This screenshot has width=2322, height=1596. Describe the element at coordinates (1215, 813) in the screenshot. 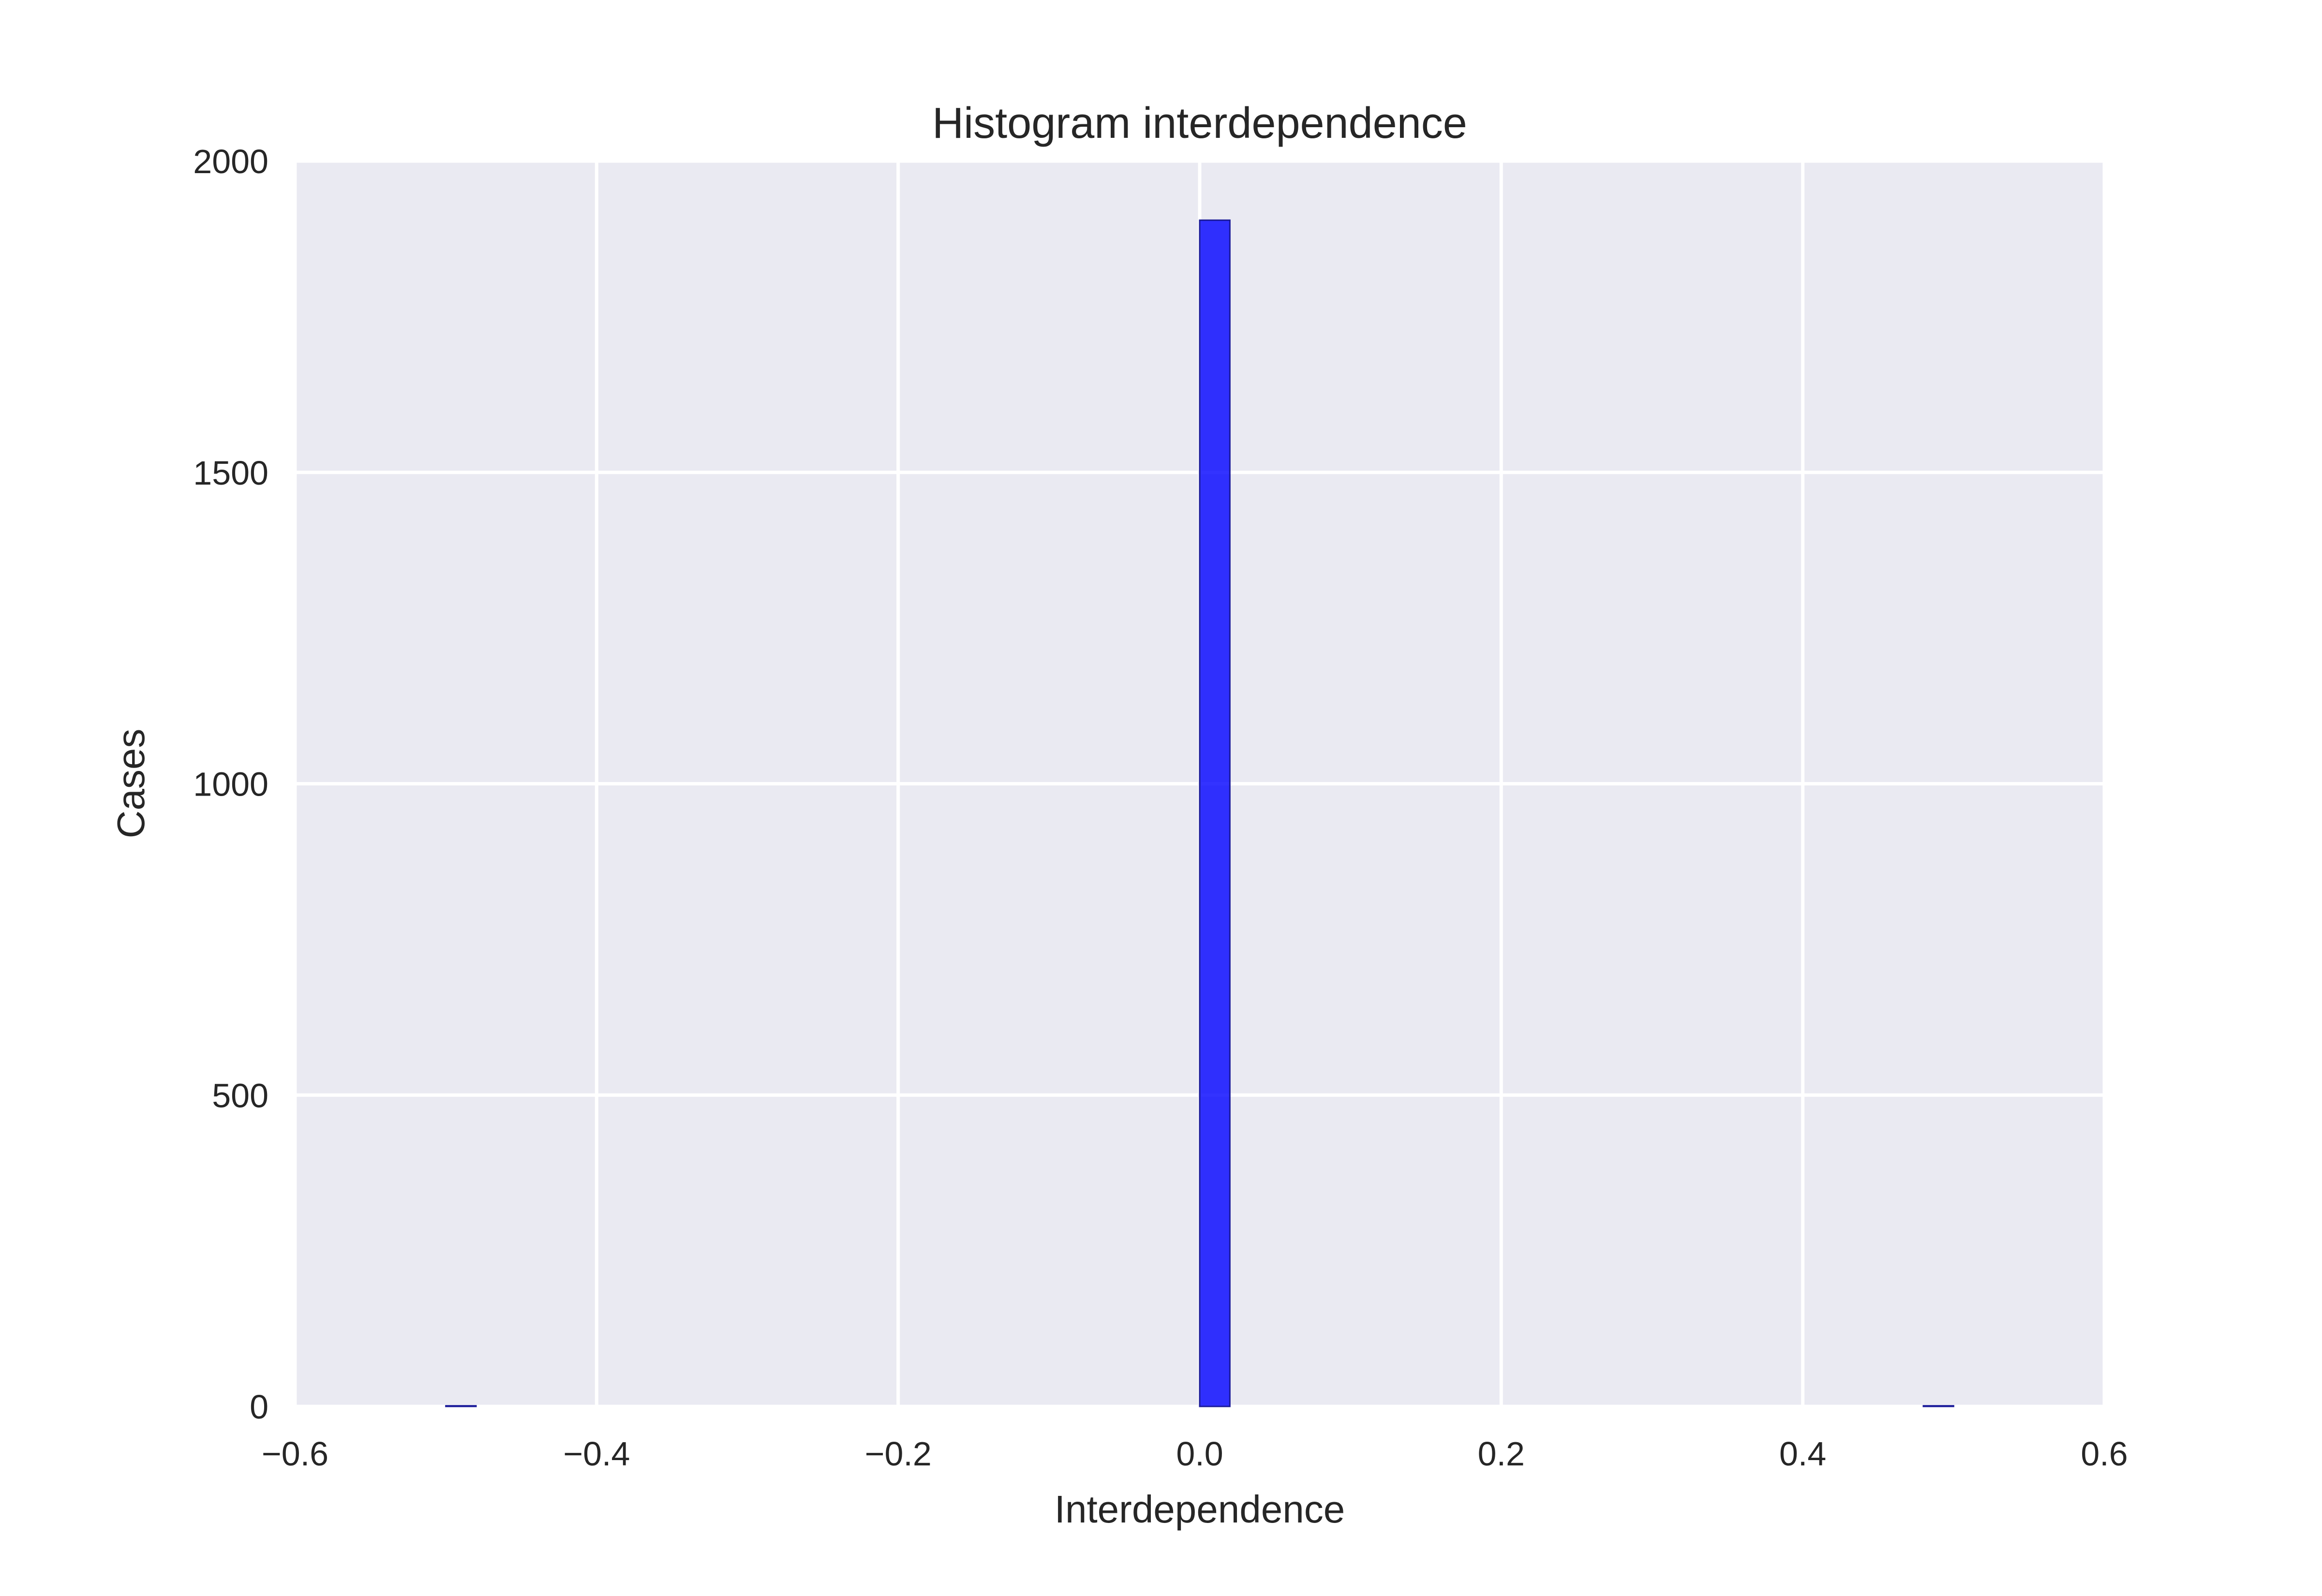

I see `histogram-bar` at that location.